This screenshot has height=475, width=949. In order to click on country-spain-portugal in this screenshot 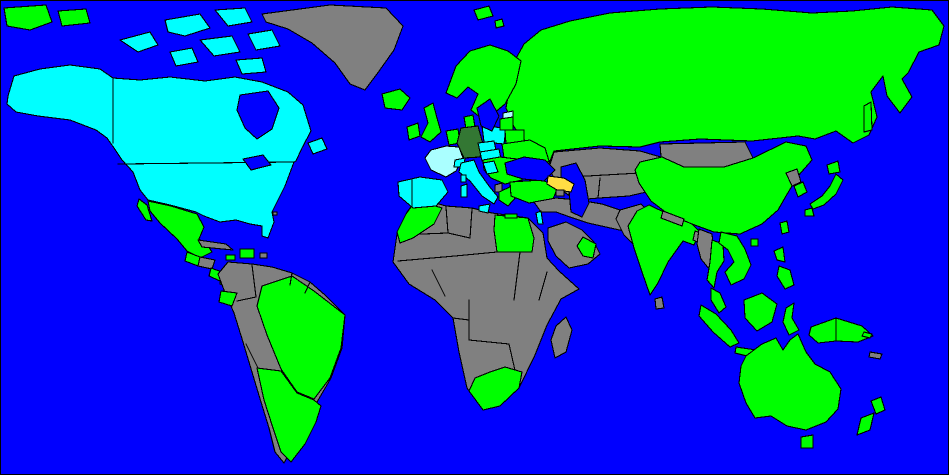, I will do `click(423, 192)`.